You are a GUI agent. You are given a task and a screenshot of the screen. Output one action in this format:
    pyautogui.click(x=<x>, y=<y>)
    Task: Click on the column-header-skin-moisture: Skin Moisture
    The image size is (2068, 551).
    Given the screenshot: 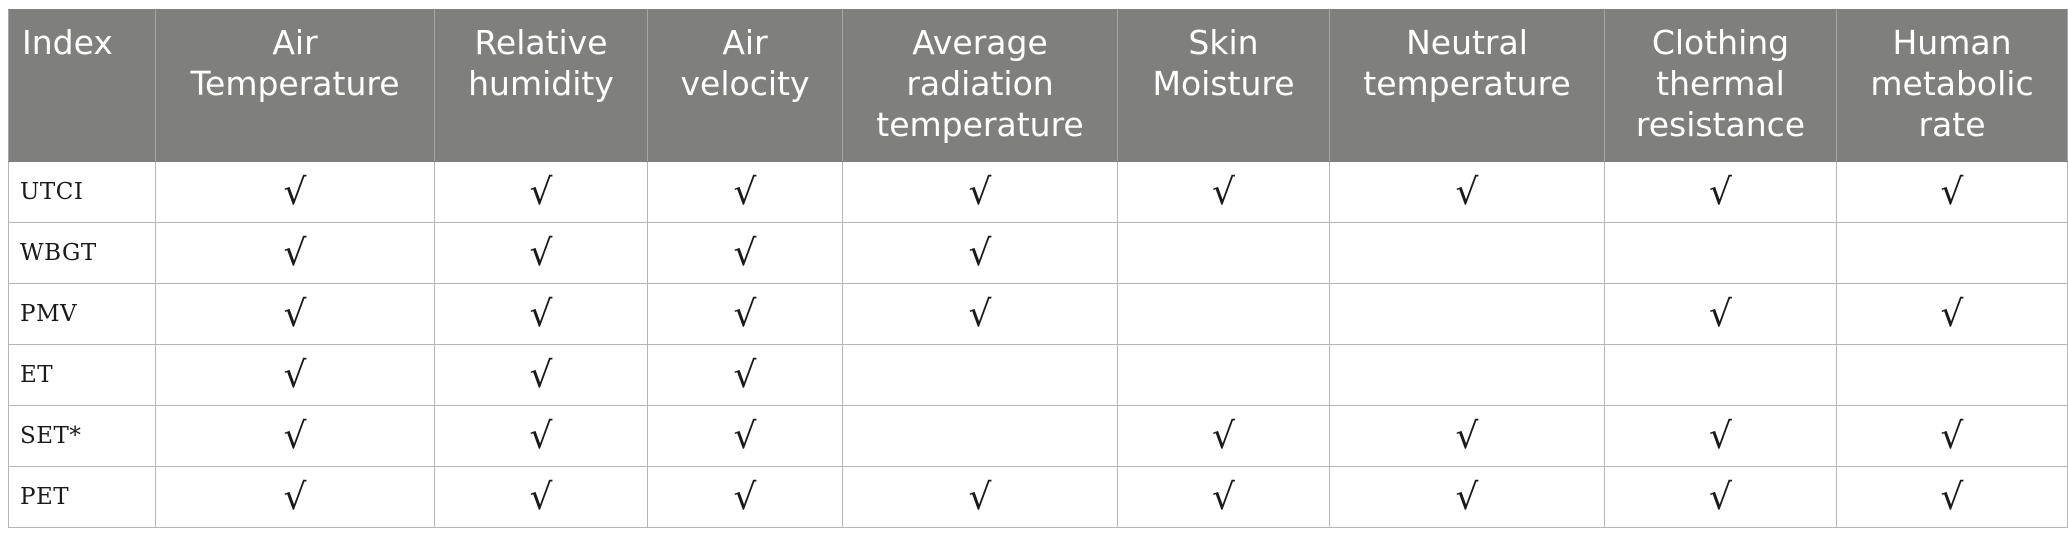 What is the action you would take?
    pyautogui.click(x=1223, y=85)
    